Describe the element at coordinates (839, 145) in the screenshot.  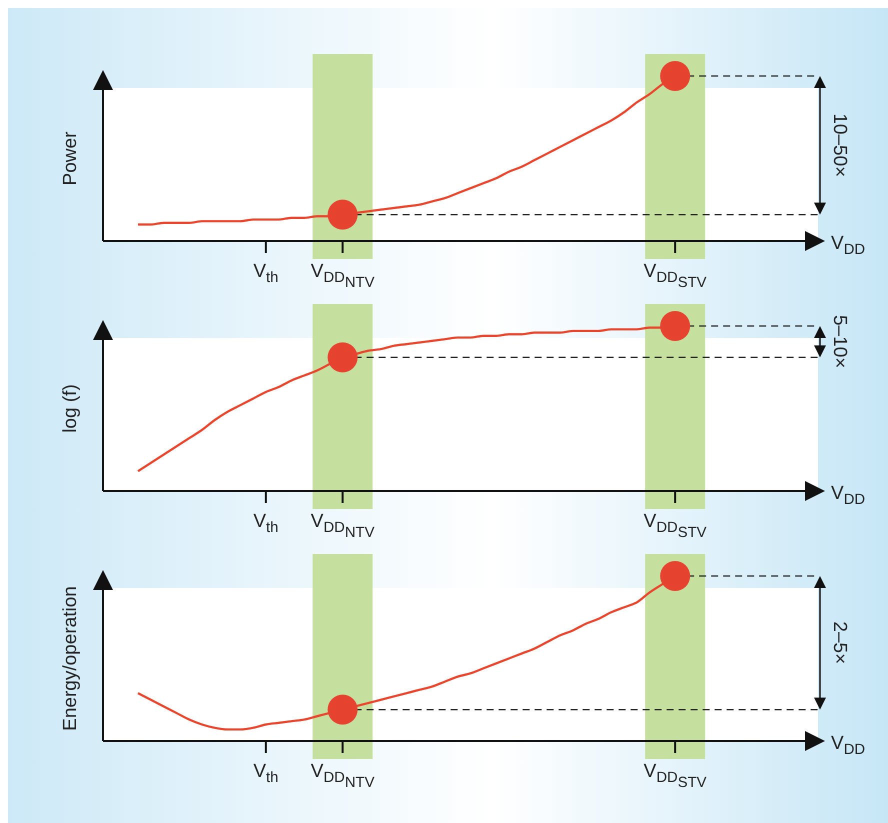
I see `text: 10–50×` at that location.